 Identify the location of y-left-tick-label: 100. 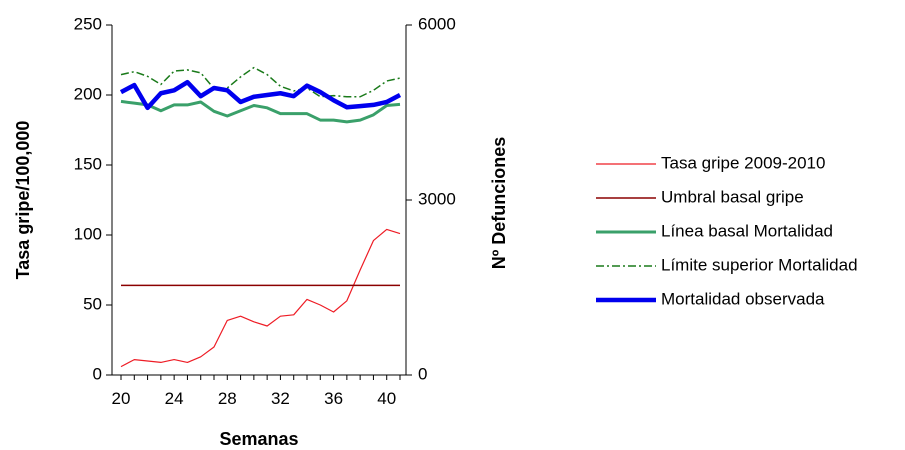
(88, 233).